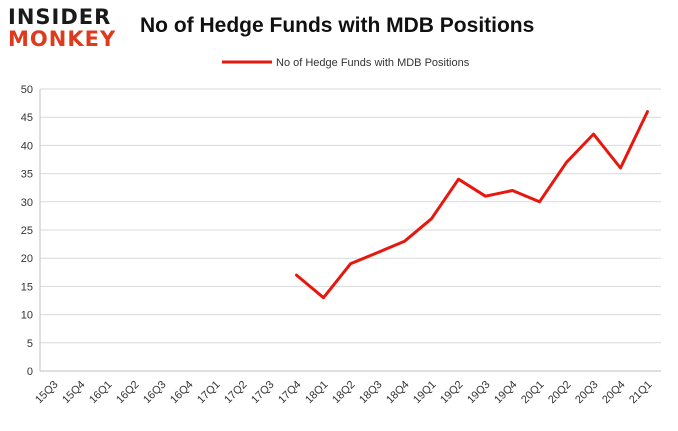 The image size is (678, 431). I want to click on y-tick-label: 10, so click(27, 316).